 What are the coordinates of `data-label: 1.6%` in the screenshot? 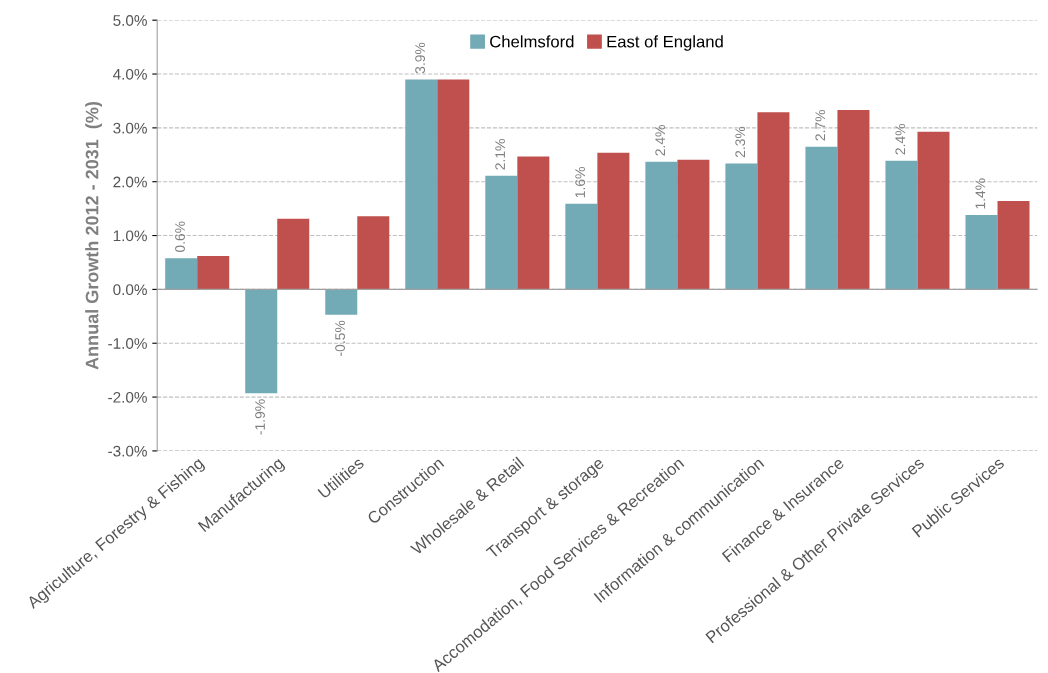 It's located at (580, 182).